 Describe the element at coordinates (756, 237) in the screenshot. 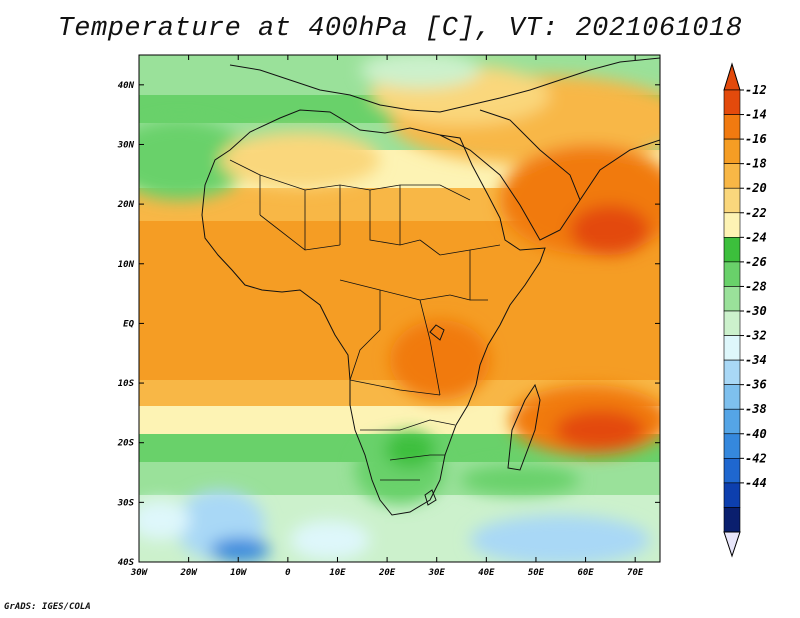

I see `colorbar-label: -24` at that location.